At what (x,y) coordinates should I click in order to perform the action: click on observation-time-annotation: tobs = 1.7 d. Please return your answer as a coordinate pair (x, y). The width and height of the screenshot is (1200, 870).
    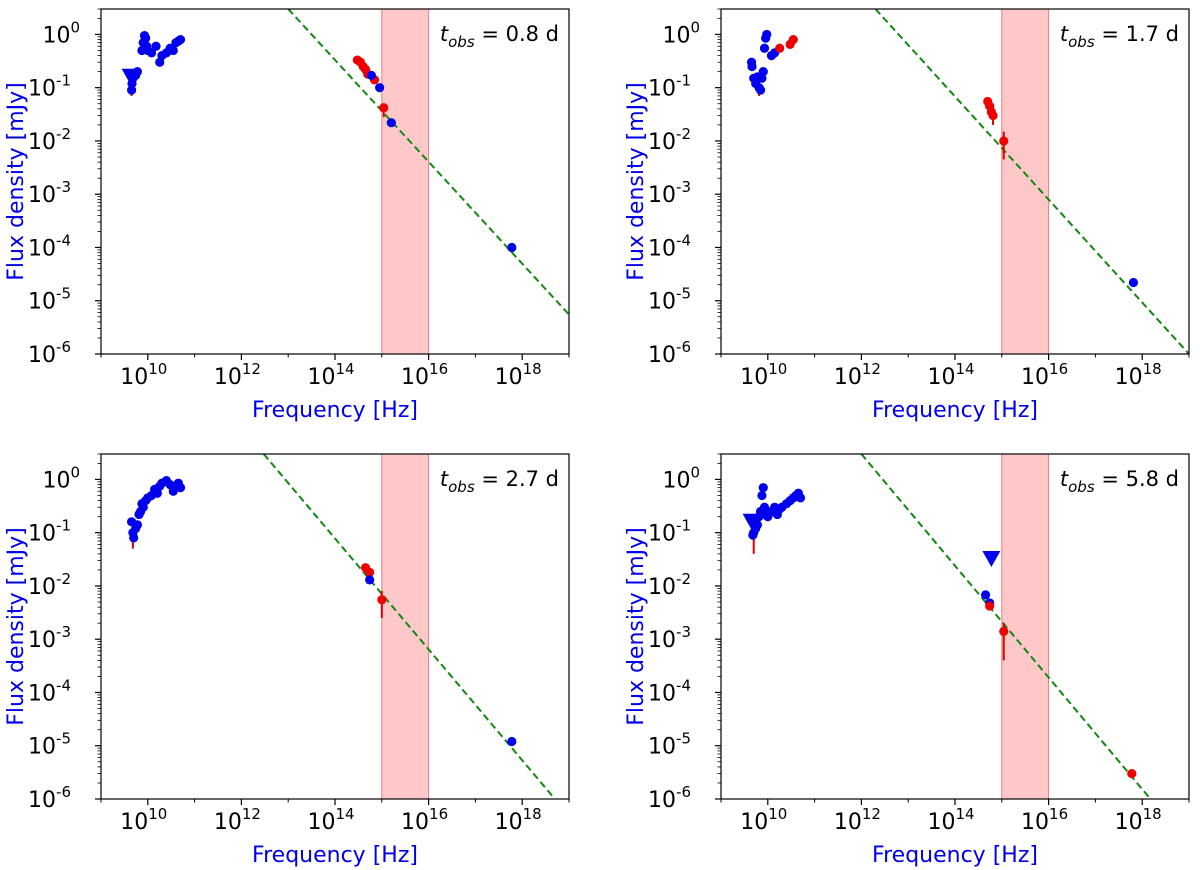
    Looking at the image, I should click on (1119, 36).